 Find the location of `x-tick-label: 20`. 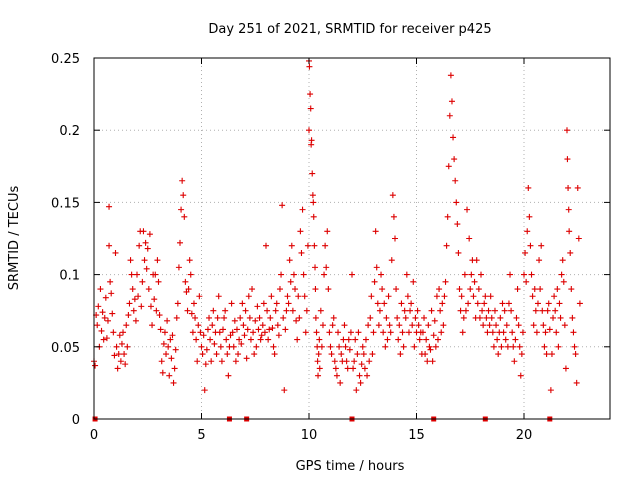

x-tick-label: 20 is located at coordinates (524, 435).